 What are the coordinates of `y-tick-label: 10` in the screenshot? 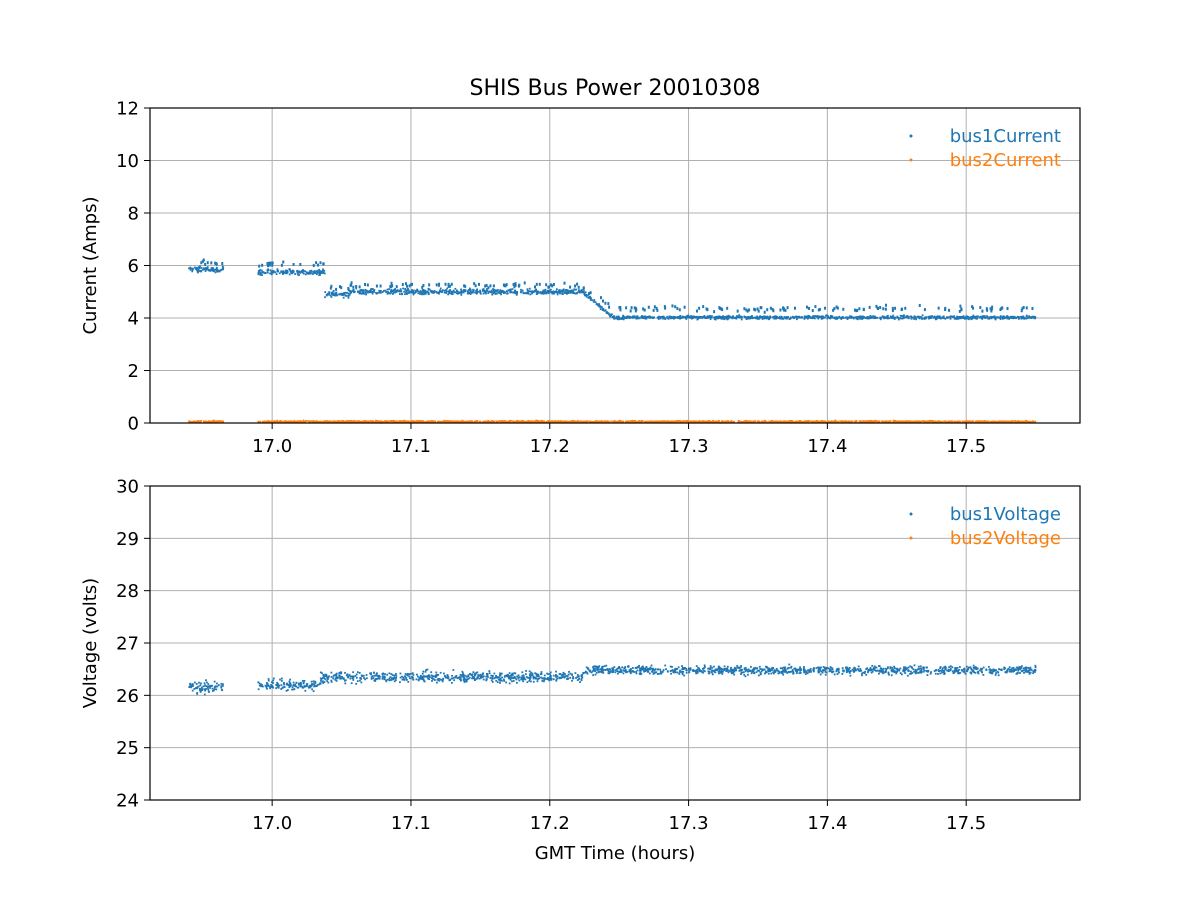 It's located at (127, 161).